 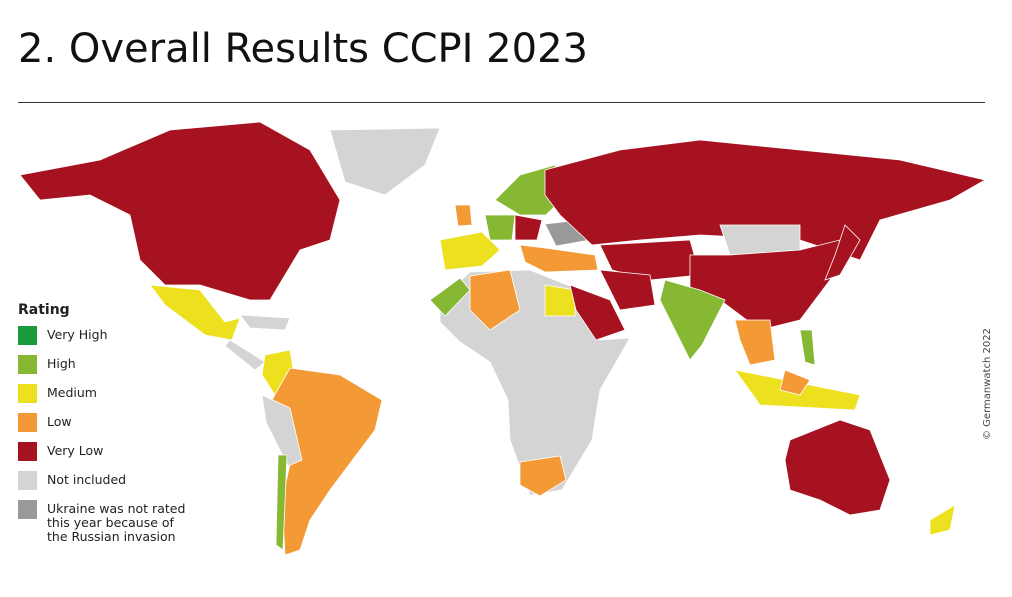 I want to click on legend-item: Not included, so click(x=107, y=480).